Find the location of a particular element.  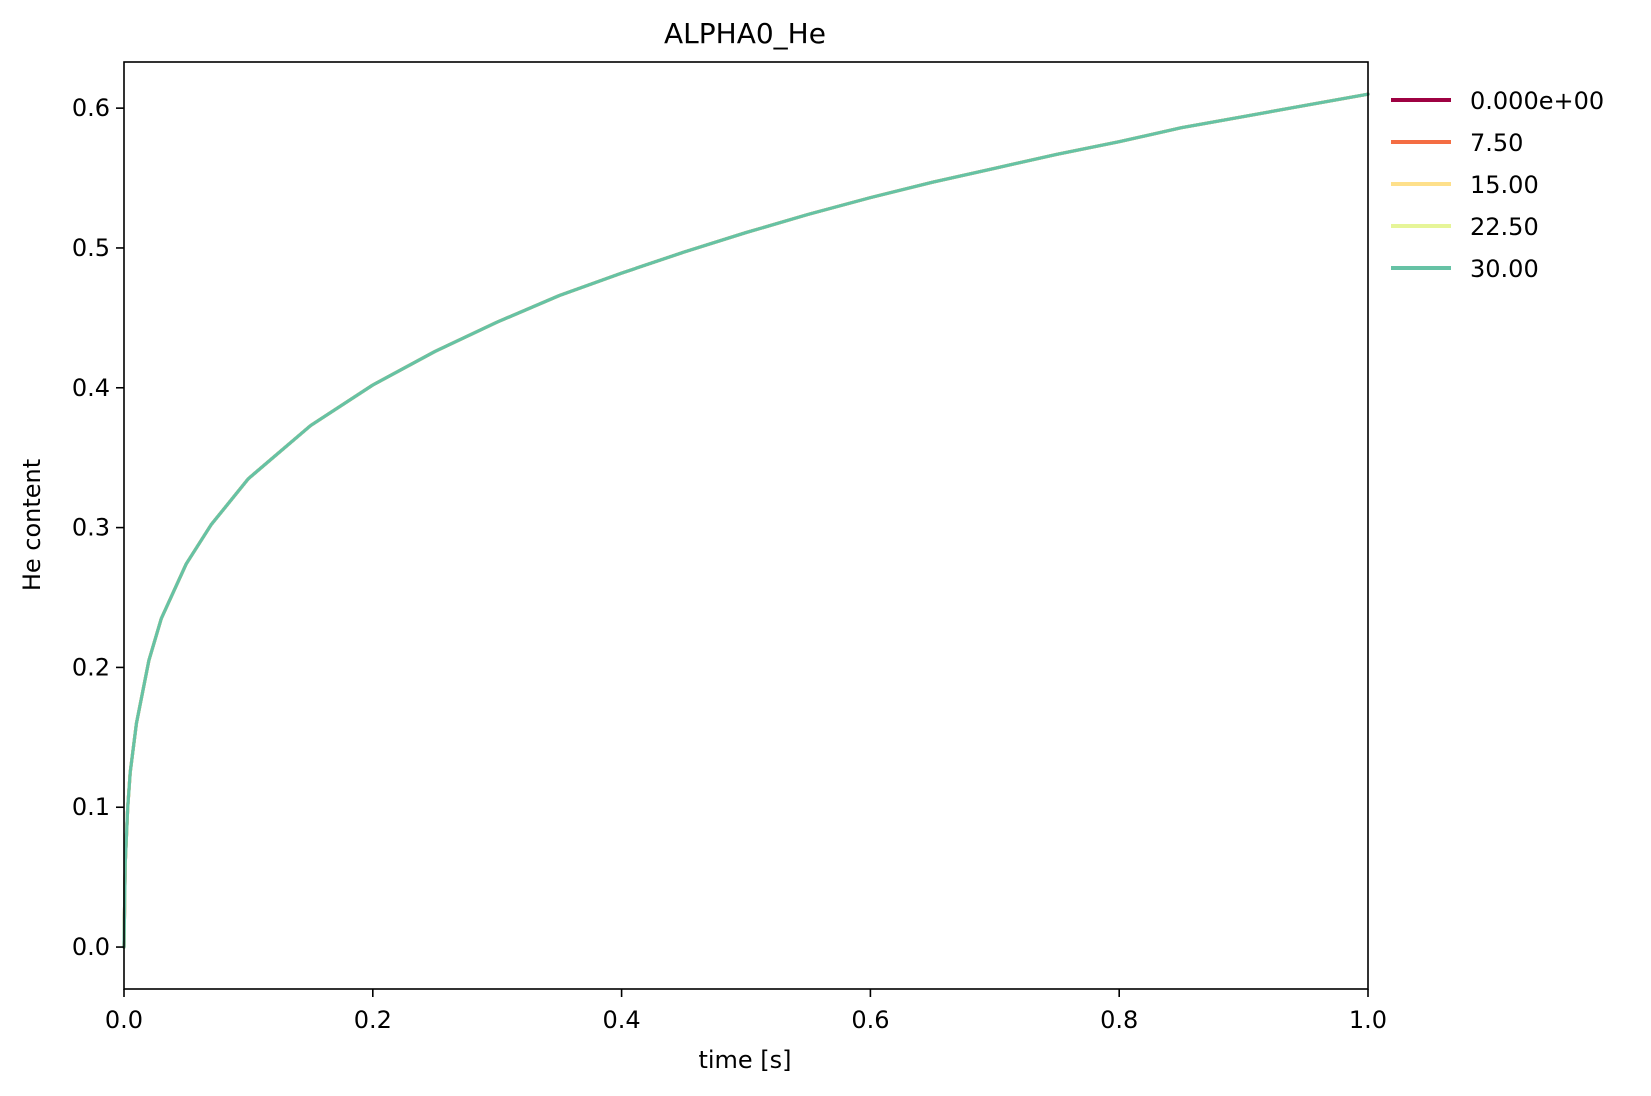

x-axis-label: time [s] is located at coordinates (744, 1060).